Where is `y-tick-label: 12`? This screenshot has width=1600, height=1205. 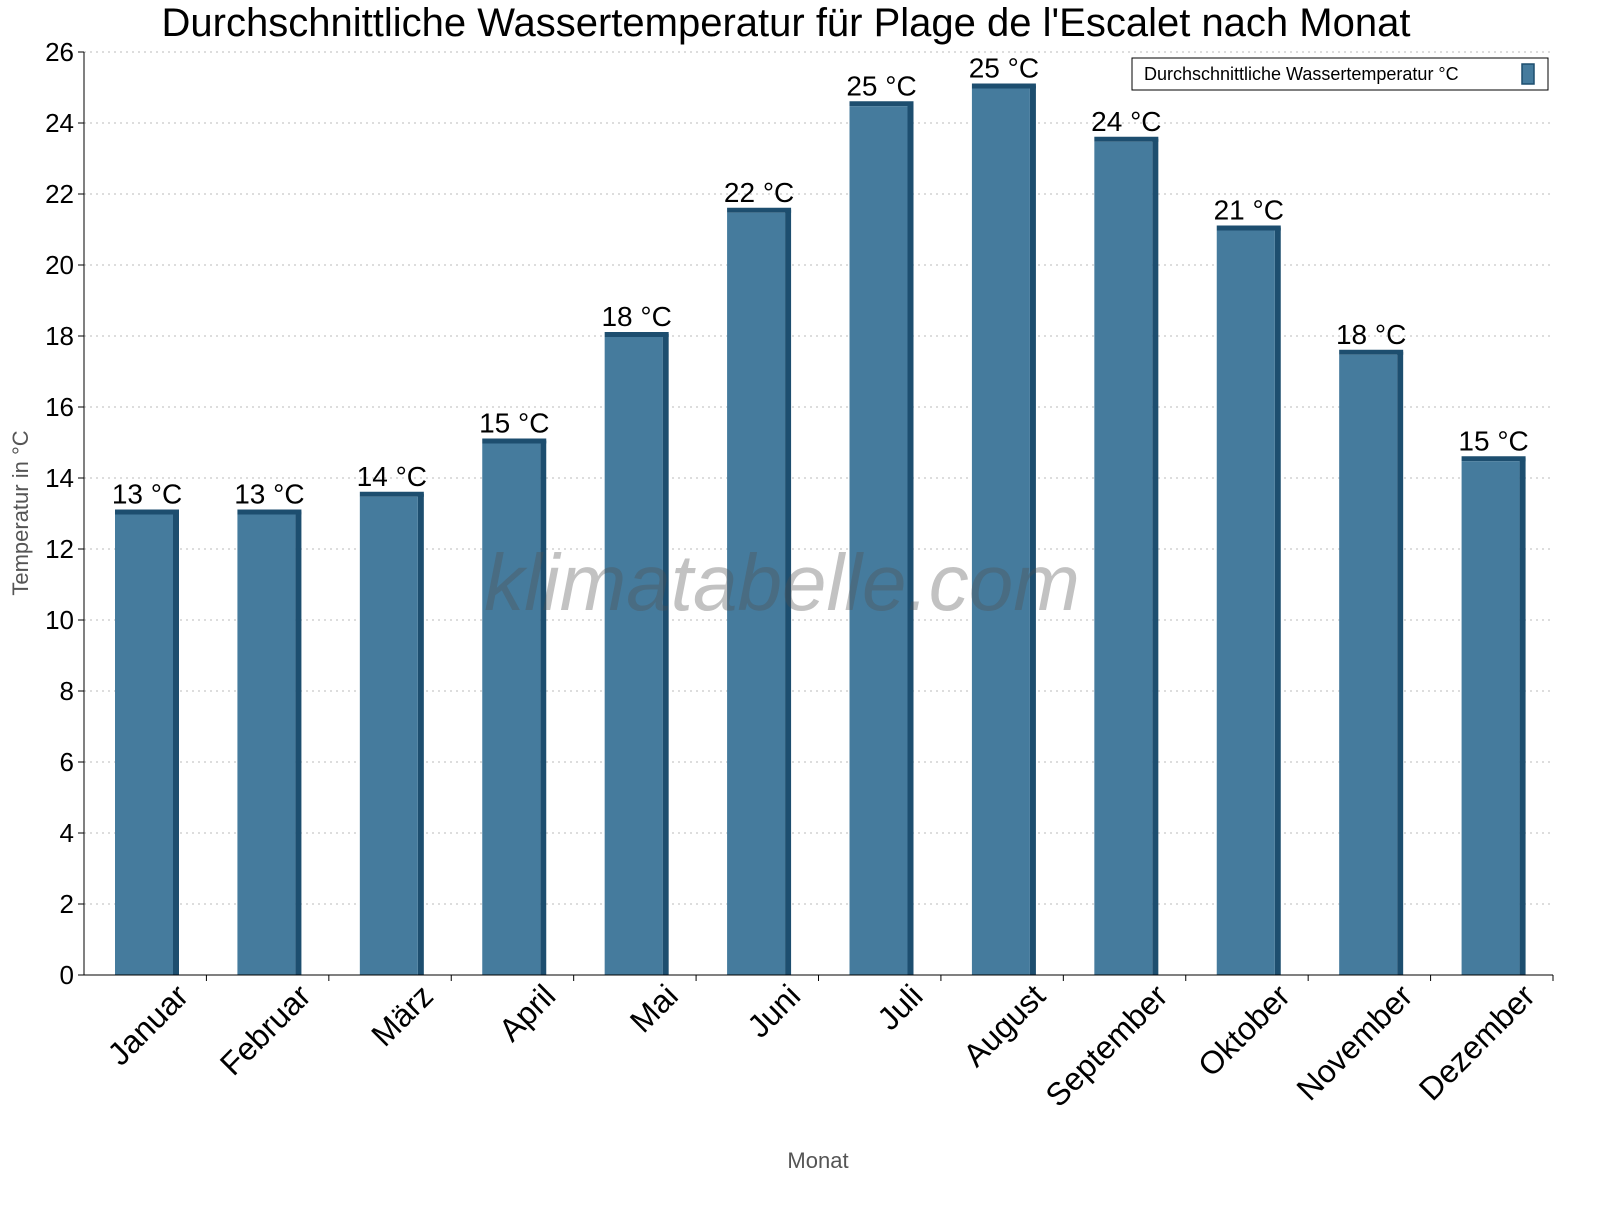
y-tick-label: 12 is located at coordinates (59, 549).